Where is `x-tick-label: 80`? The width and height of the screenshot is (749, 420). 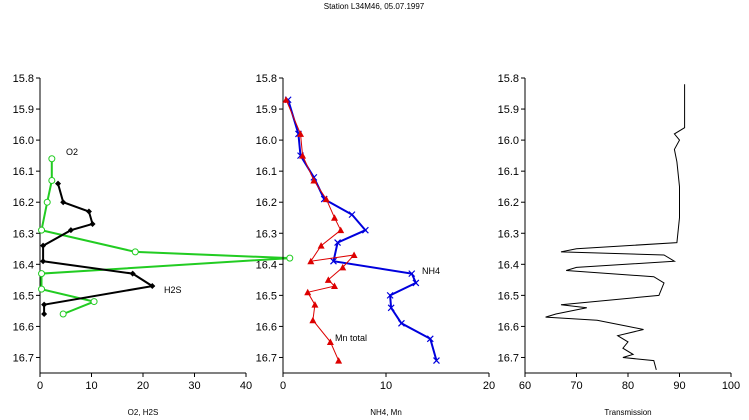
x-tick-label: 80 is located at coordinates (628, 386).